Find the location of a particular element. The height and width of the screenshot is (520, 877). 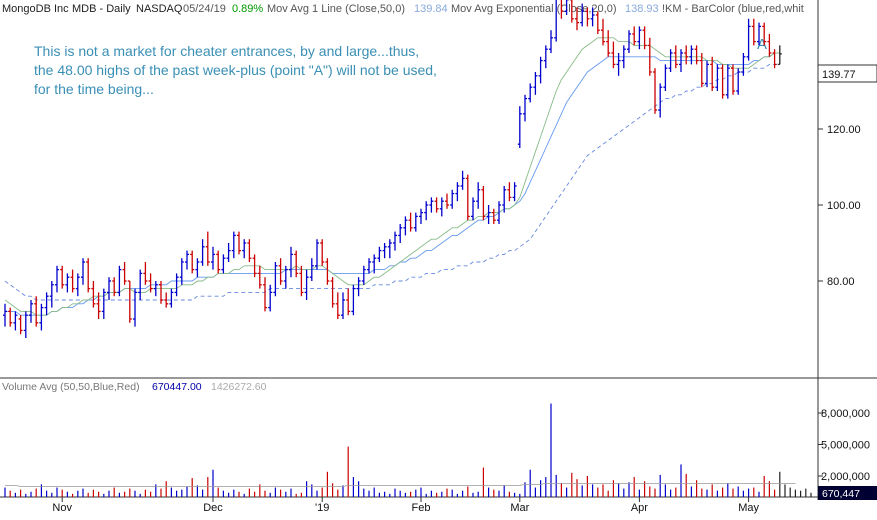

date-label: 05/24/19 is located at coordinates (204, 9).